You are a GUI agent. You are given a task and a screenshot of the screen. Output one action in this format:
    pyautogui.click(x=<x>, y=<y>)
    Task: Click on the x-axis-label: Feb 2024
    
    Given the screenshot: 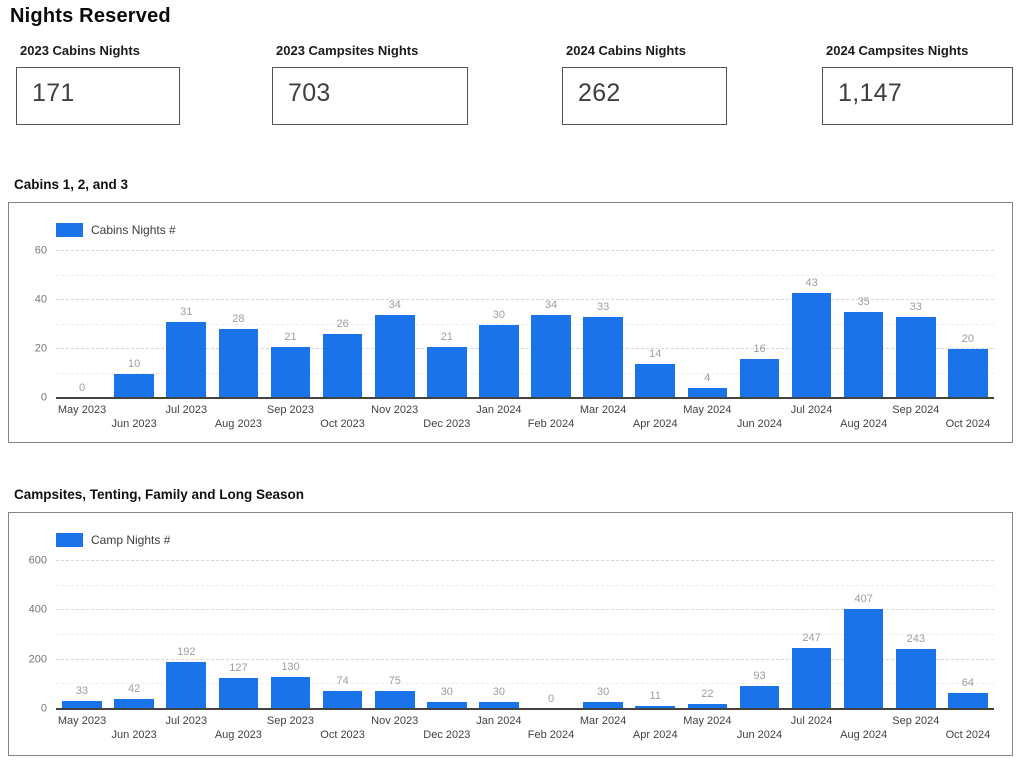 What is the action you would take?
    pyautogui.click(x=551, y=735)
    